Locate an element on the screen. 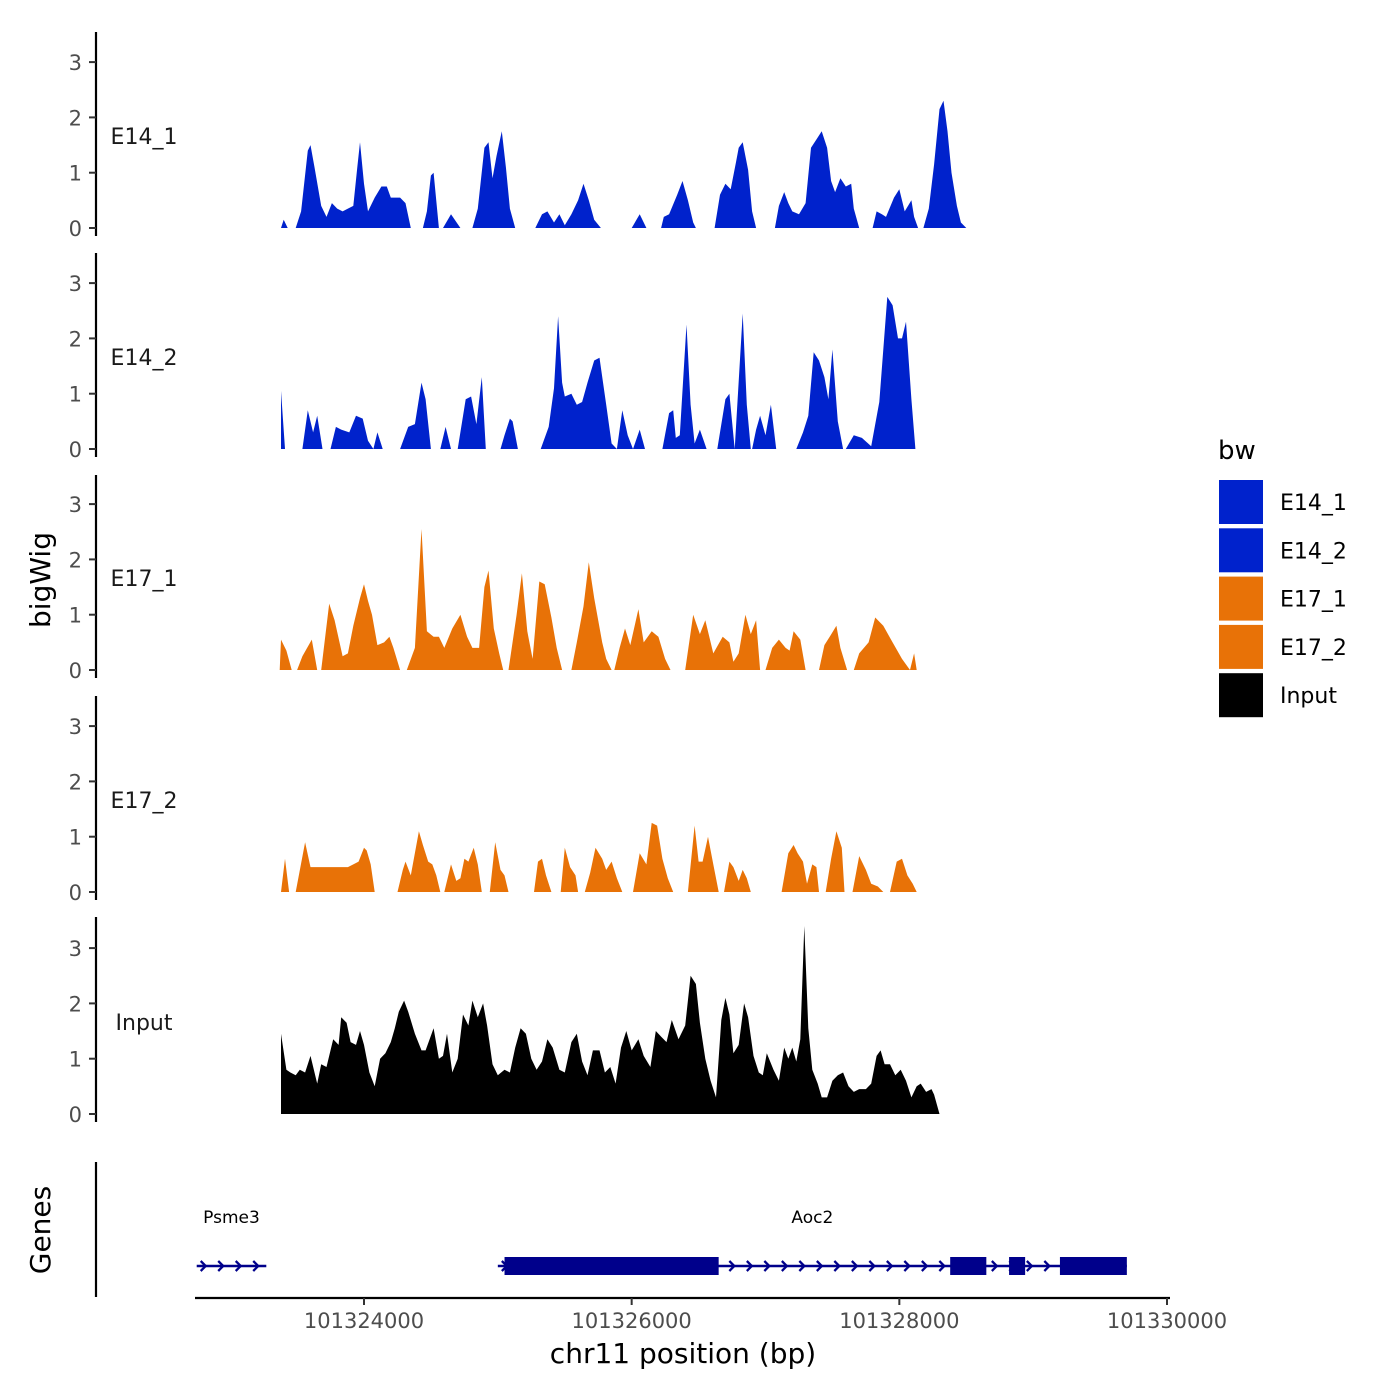 This screenshot has width=1400, height=1400. legend-label: E17_1 is located at coordinates (1313, 600).